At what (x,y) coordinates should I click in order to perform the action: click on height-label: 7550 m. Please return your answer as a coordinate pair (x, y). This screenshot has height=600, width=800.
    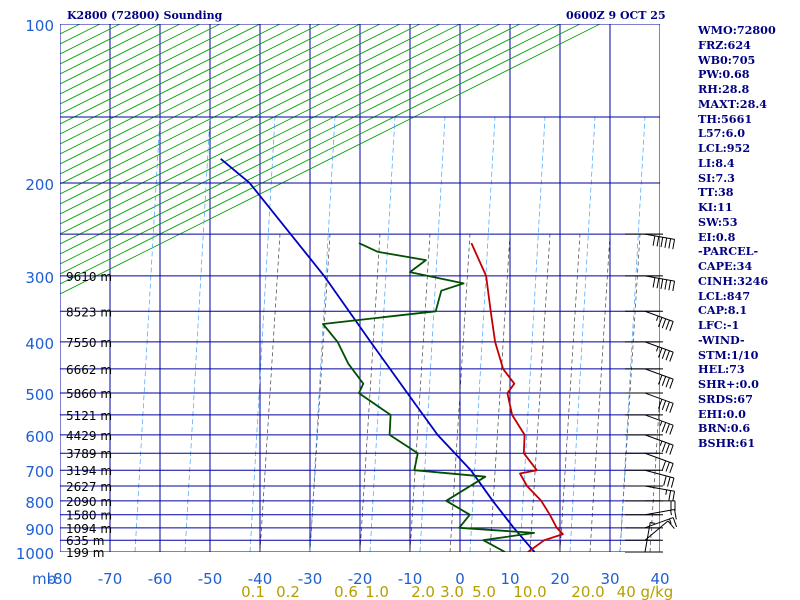
    Looking at the image, I should click on (89, 343).